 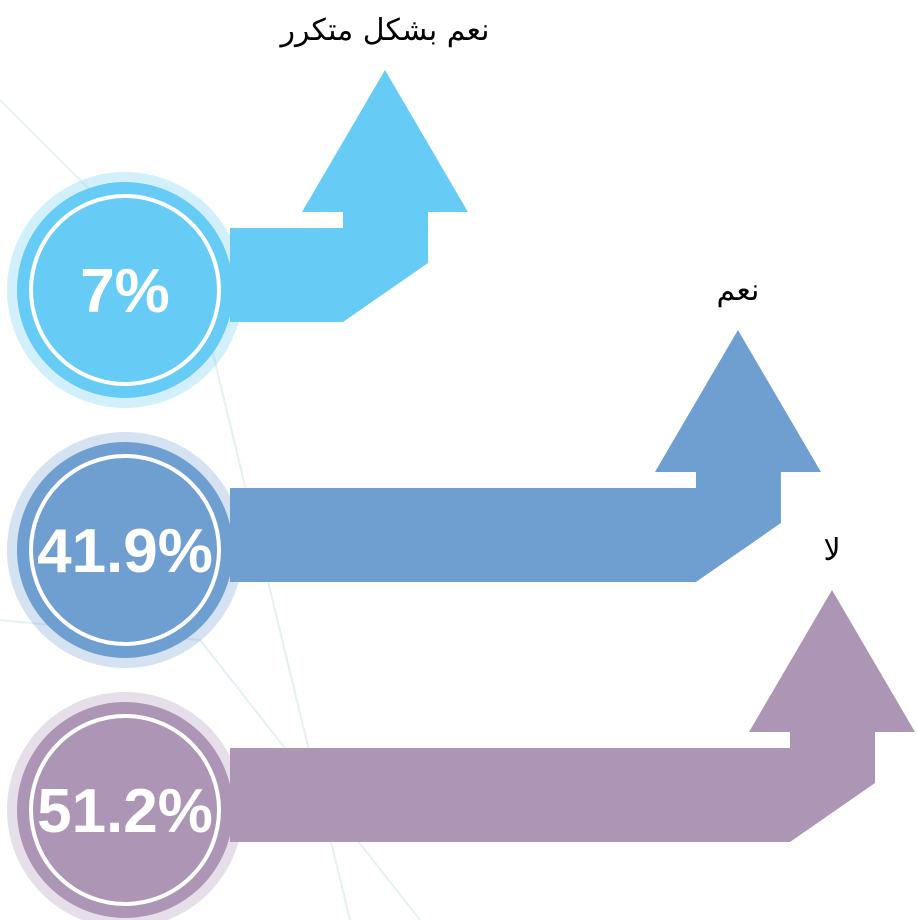 What do you see at coordinates (349, 196) in the screenshot?
I see `arrow` at bounding box center [349, 196].